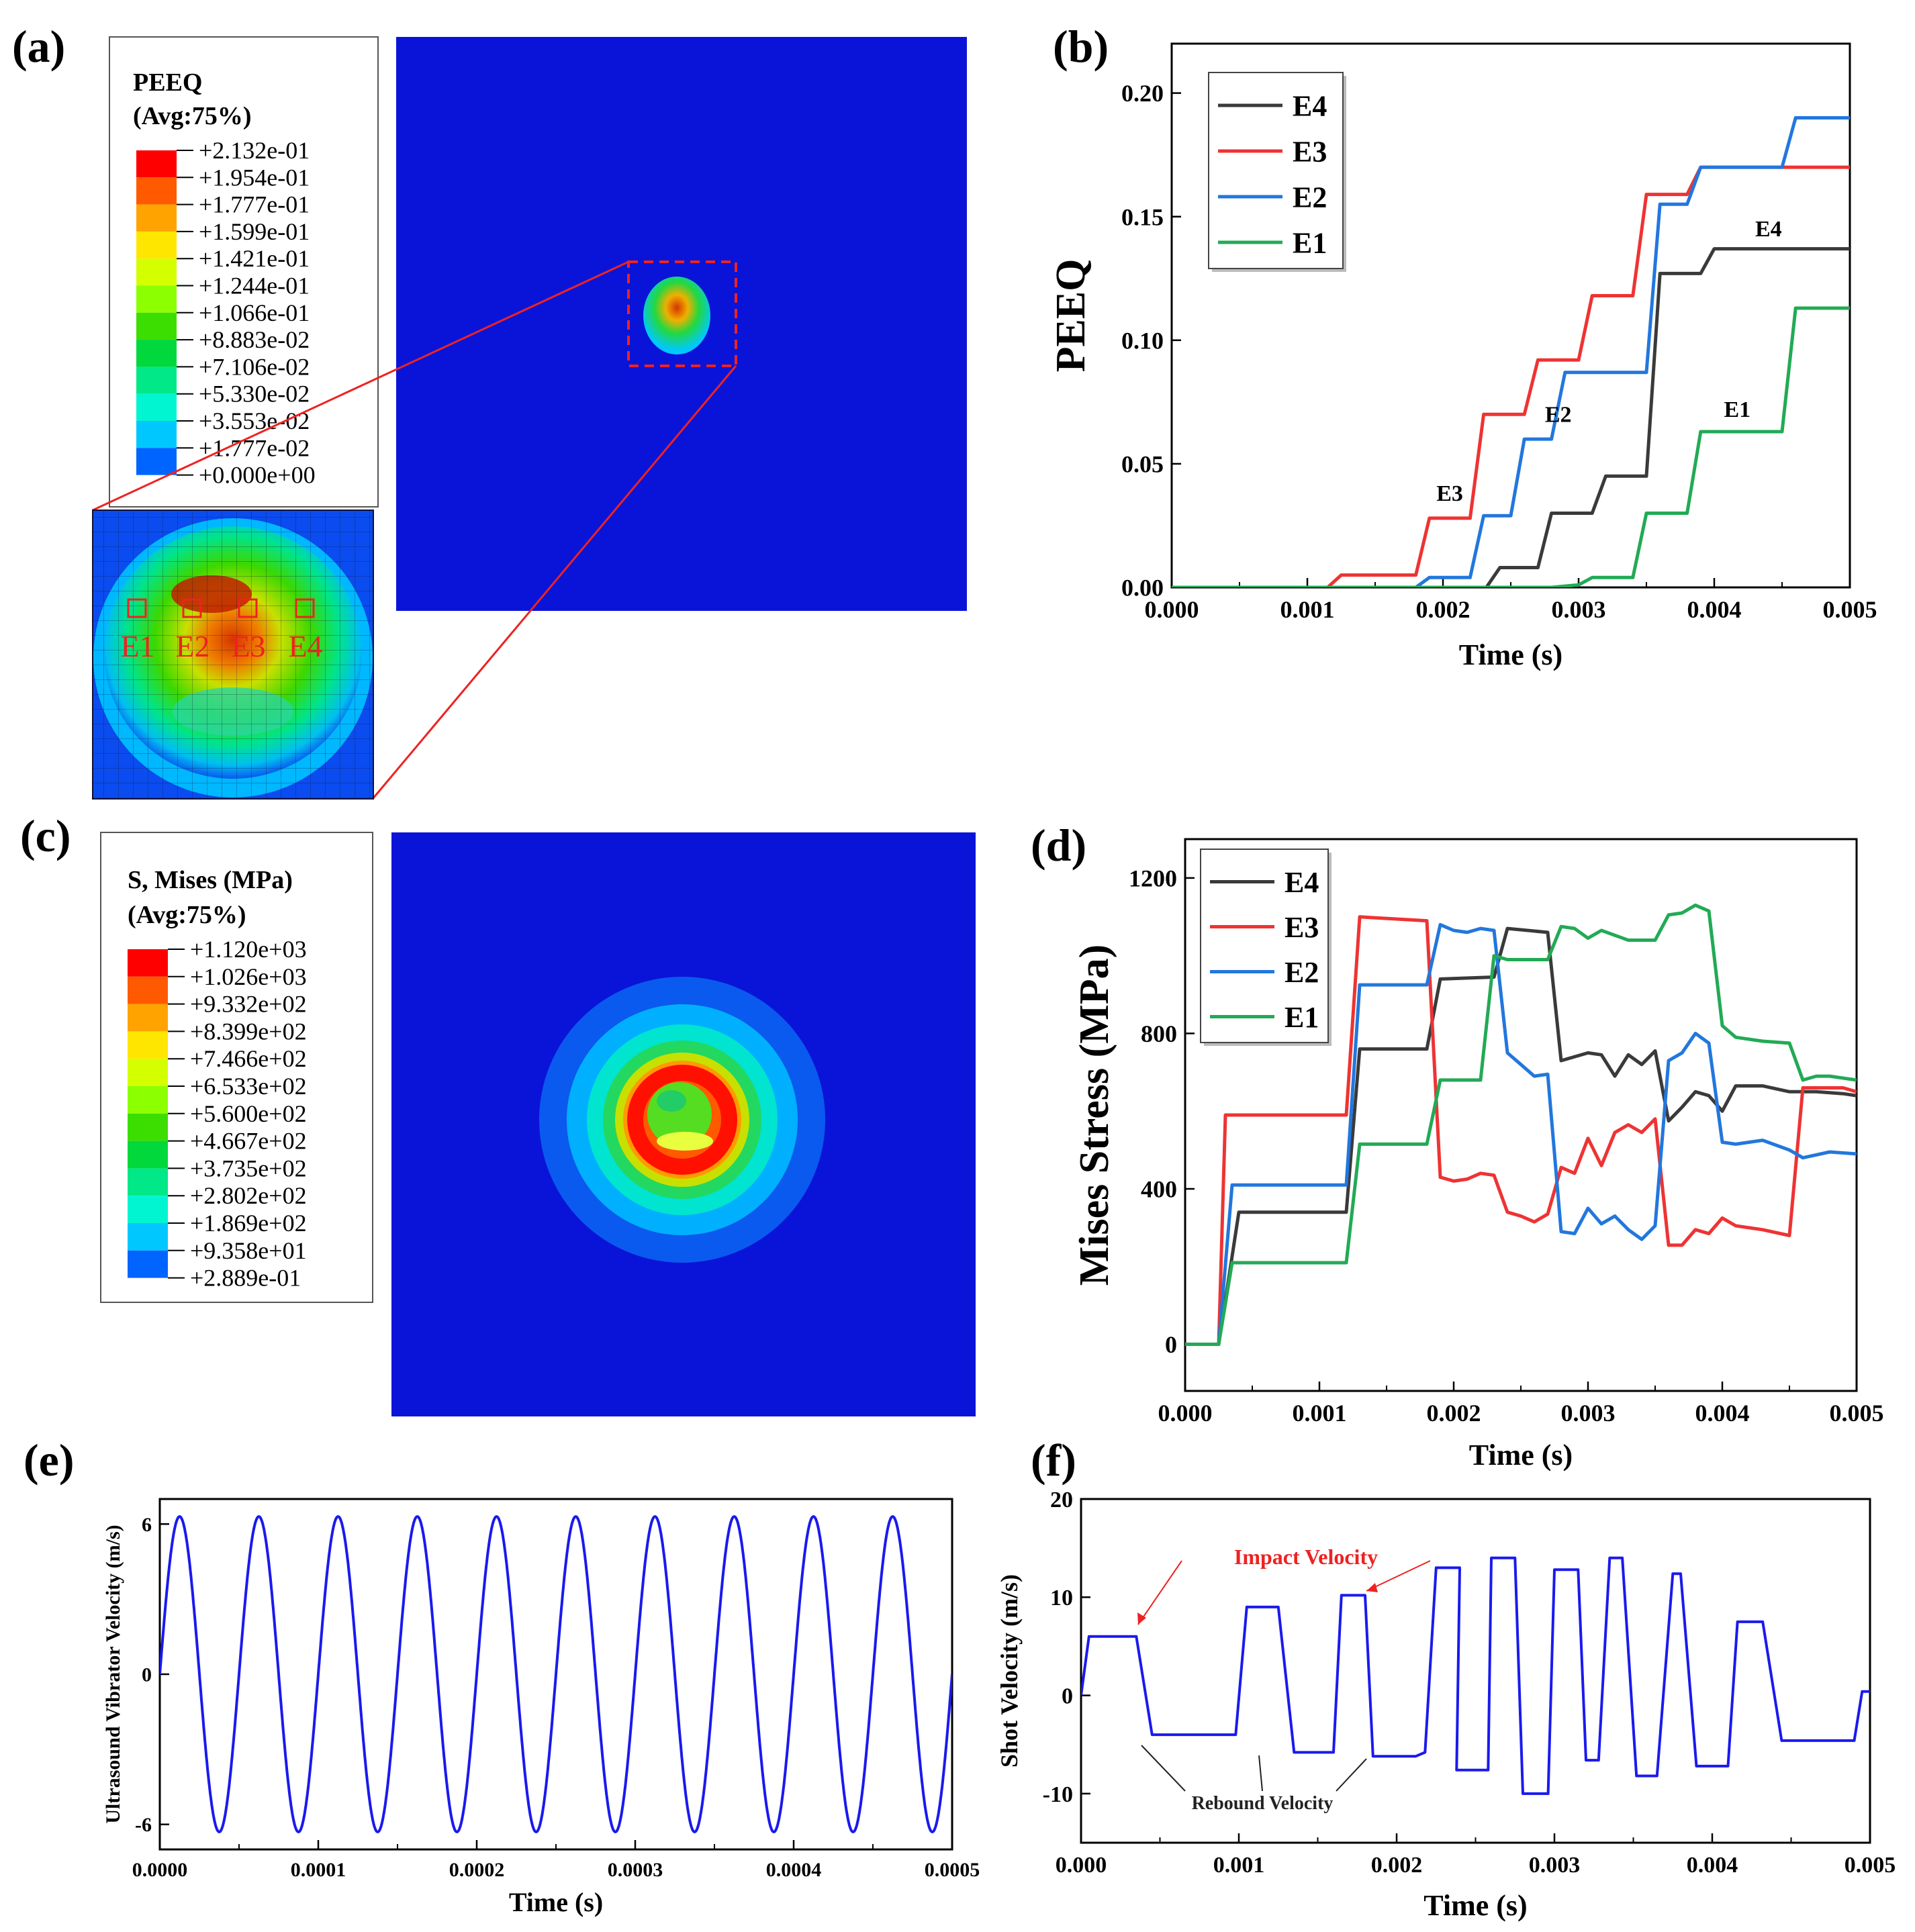 This screenshot has height=1932, width=1915. I want to click on series-line-E2, so click(1511, 351).